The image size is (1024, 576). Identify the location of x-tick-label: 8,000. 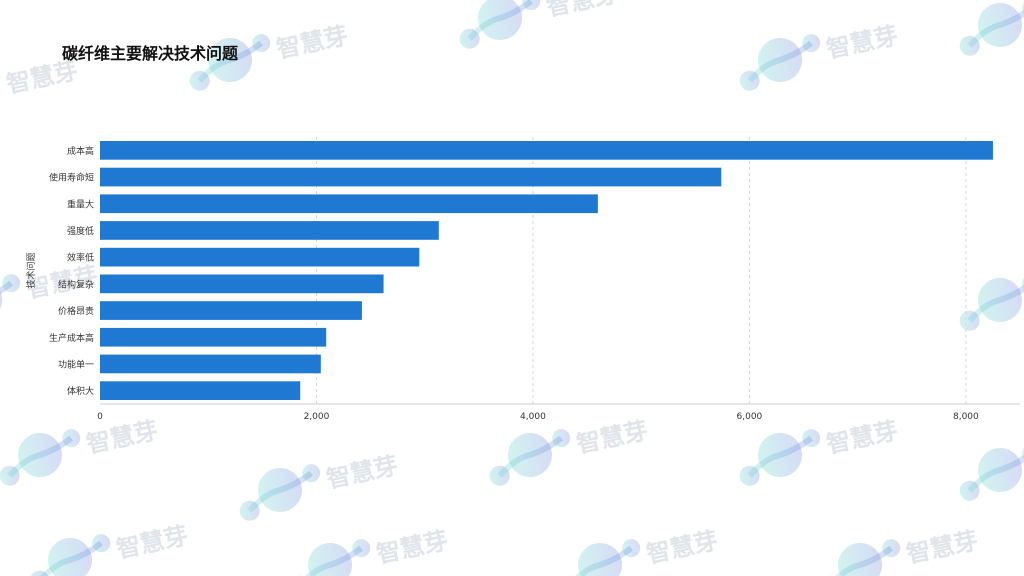
(966, 417).